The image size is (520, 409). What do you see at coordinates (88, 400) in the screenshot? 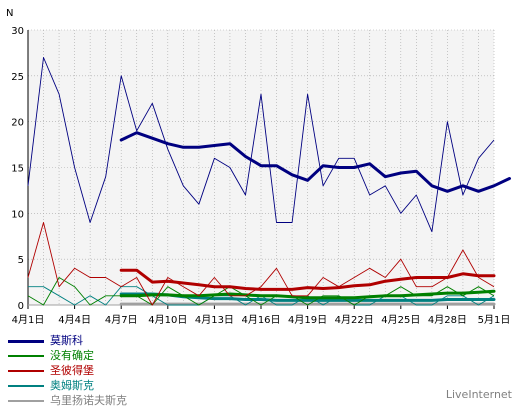
I see `legend-label: 乌里扬诺夫斯克` at bounding box center [88, 400].